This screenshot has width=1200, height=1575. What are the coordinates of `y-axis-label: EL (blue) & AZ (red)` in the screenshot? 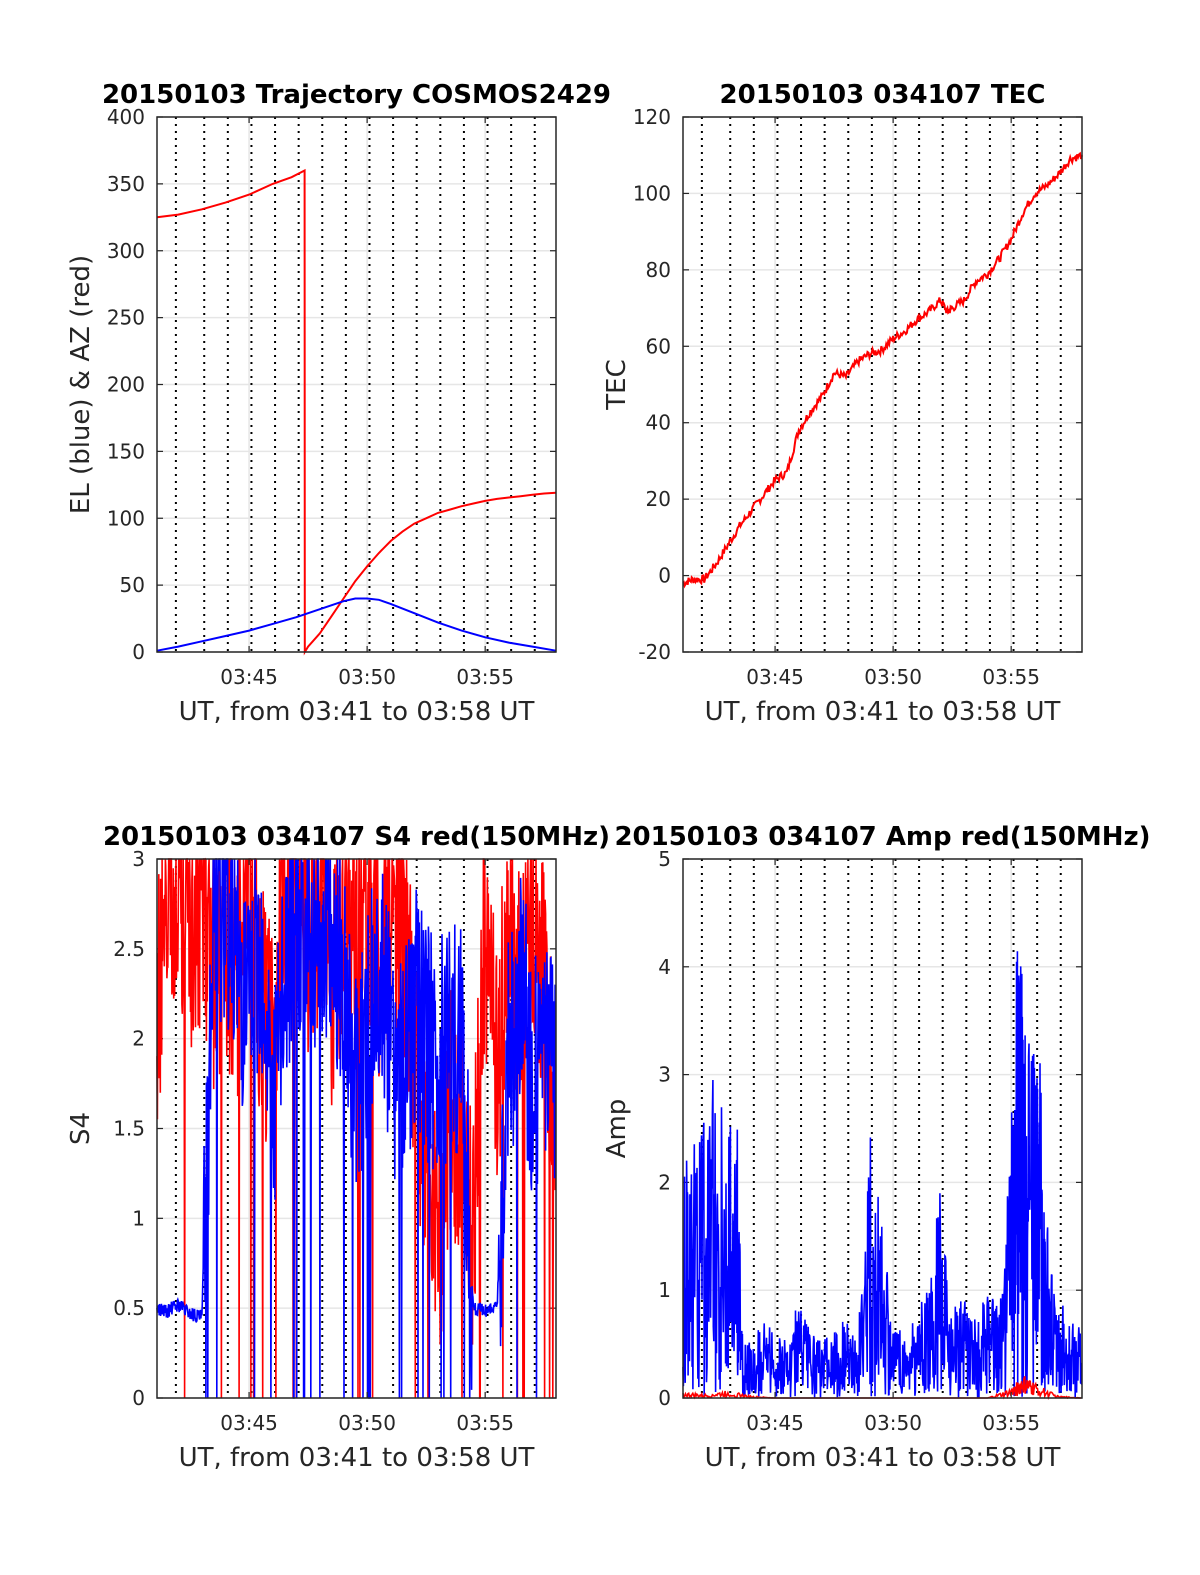 It's located at (81, 384).